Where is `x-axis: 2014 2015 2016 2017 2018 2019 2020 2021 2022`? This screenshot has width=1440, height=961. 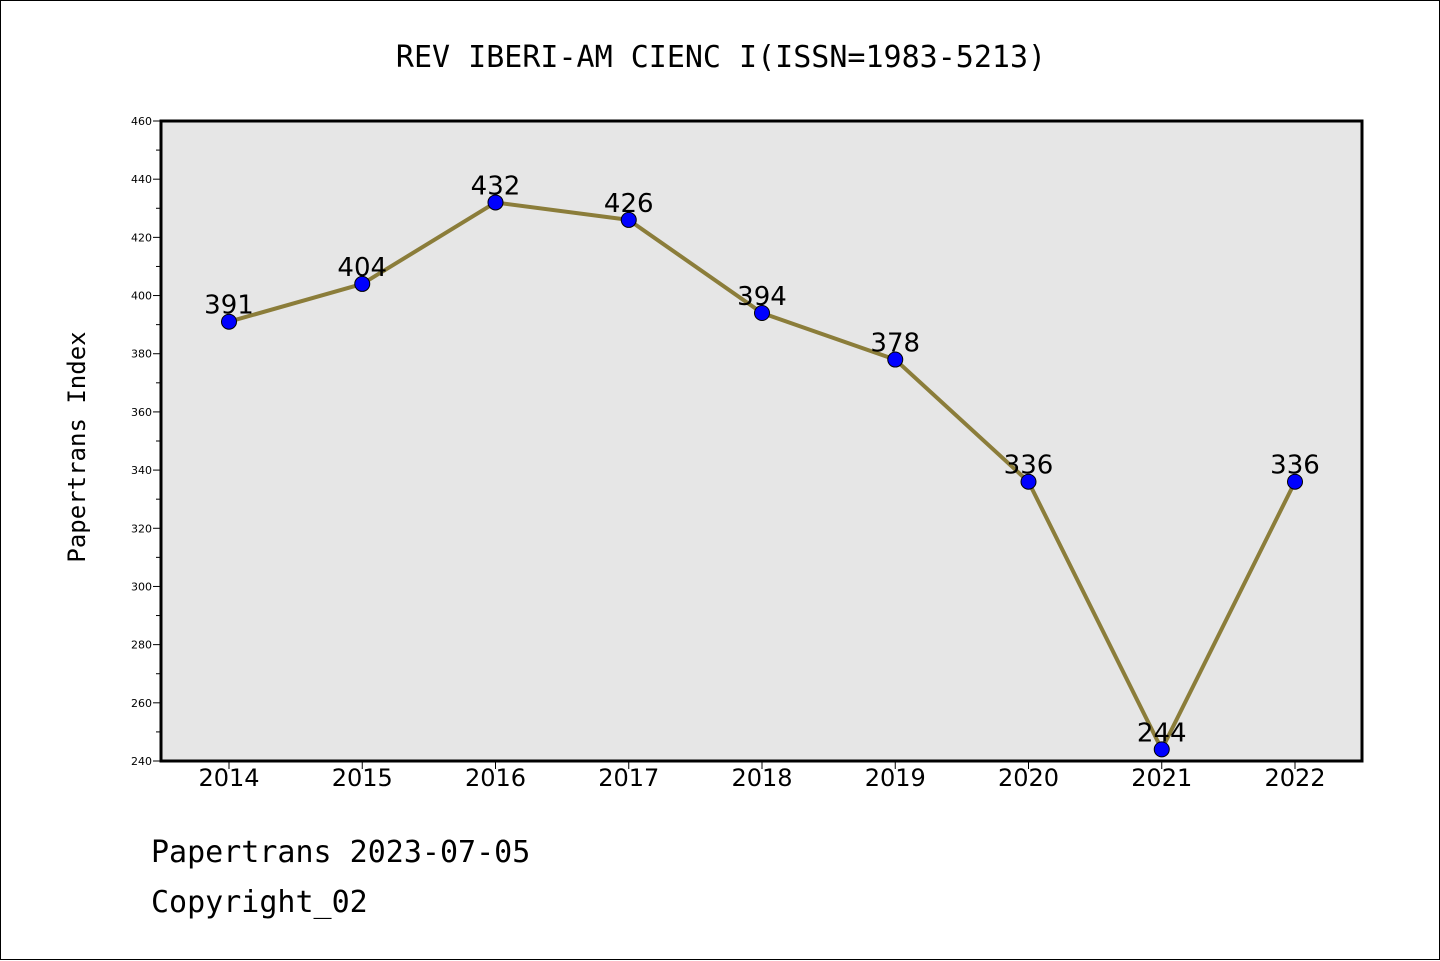
x-axis: 2014 2015 2016 2017 2018 2019 2020 2021 2022 is located at coordinates (762, 776).